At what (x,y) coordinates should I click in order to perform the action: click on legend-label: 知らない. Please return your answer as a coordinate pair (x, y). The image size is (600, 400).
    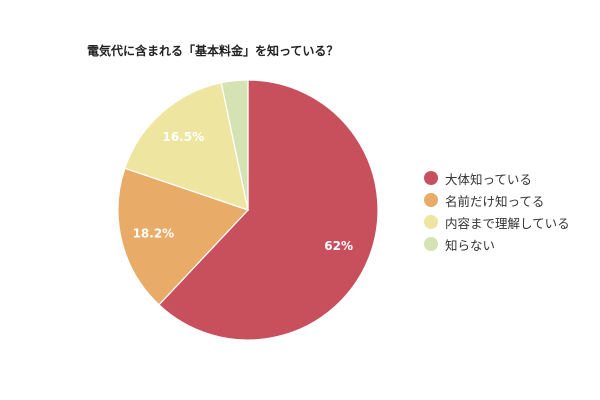
    Looking at the image, I should click on (470, 245).